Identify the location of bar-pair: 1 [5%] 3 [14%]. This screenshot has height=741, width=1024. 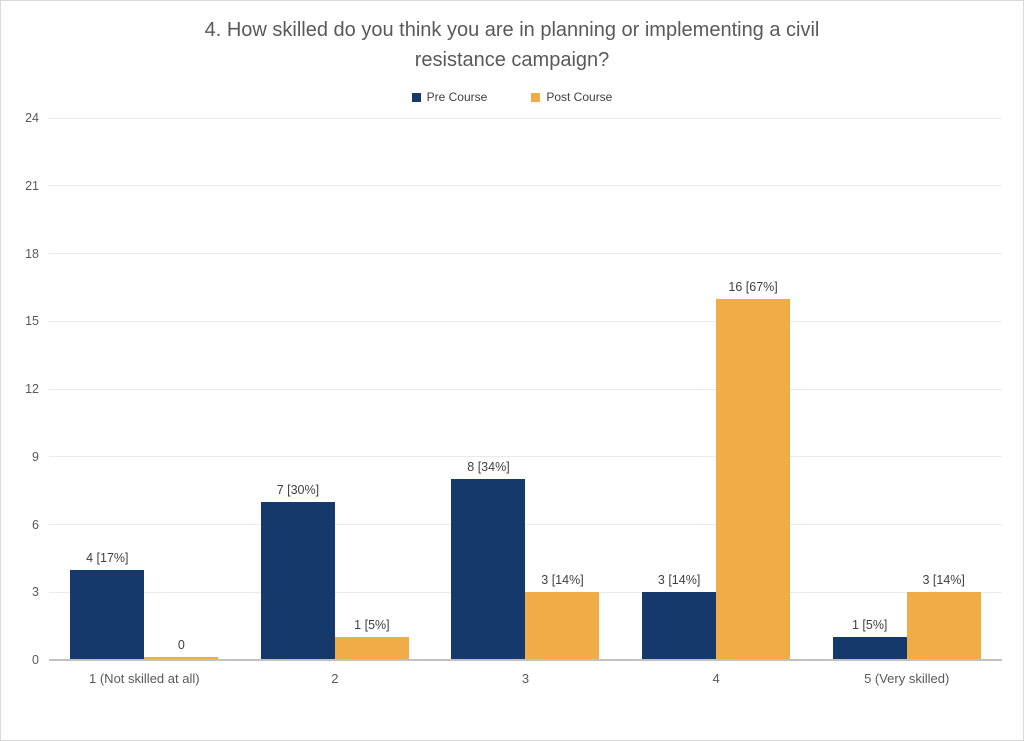
(906, 389).